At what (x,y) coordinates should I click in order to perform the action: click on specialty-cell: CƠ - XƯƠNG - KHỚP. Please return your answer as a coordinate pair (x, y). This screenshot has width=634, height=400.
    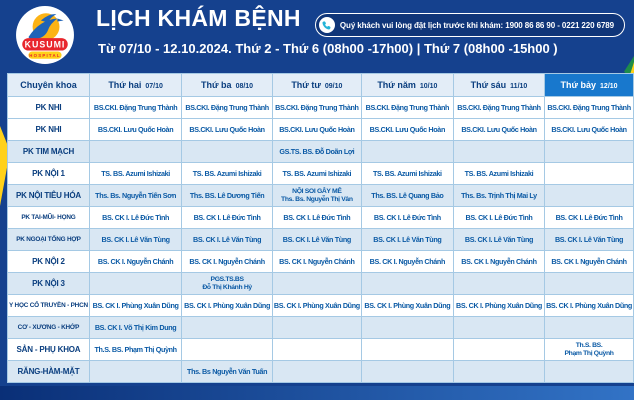
    Looking at the image, I should click on (48, 327).